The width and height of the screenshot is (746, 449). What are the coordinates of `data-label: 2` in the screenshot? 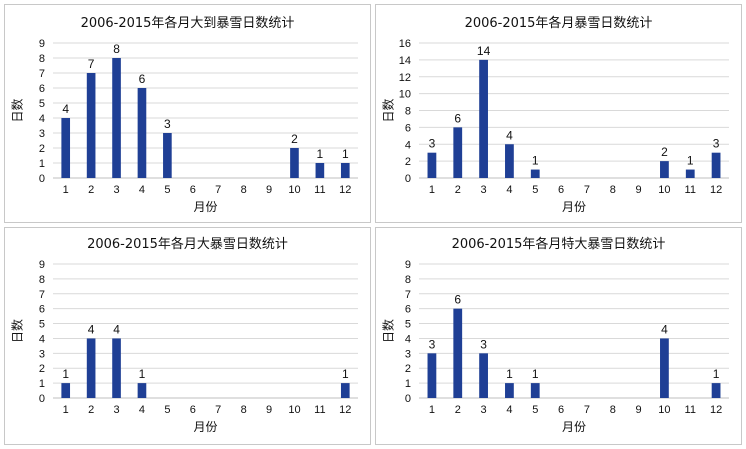 It's located at (294, 139).